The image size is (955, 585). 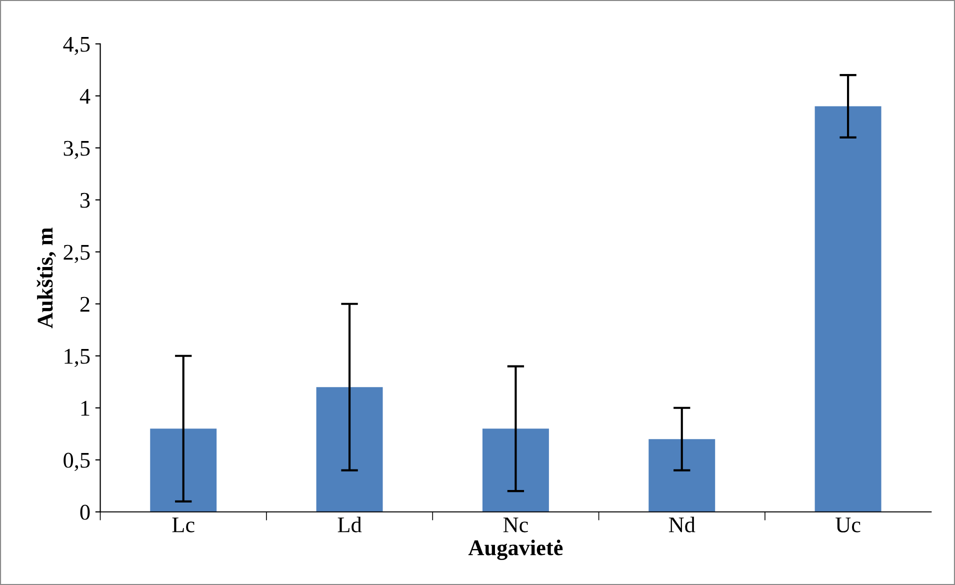 What do you see at coordinates (183, 525) in the screenshot?
I see `x-tick-label: Lc` at bounding box center [183, 525].